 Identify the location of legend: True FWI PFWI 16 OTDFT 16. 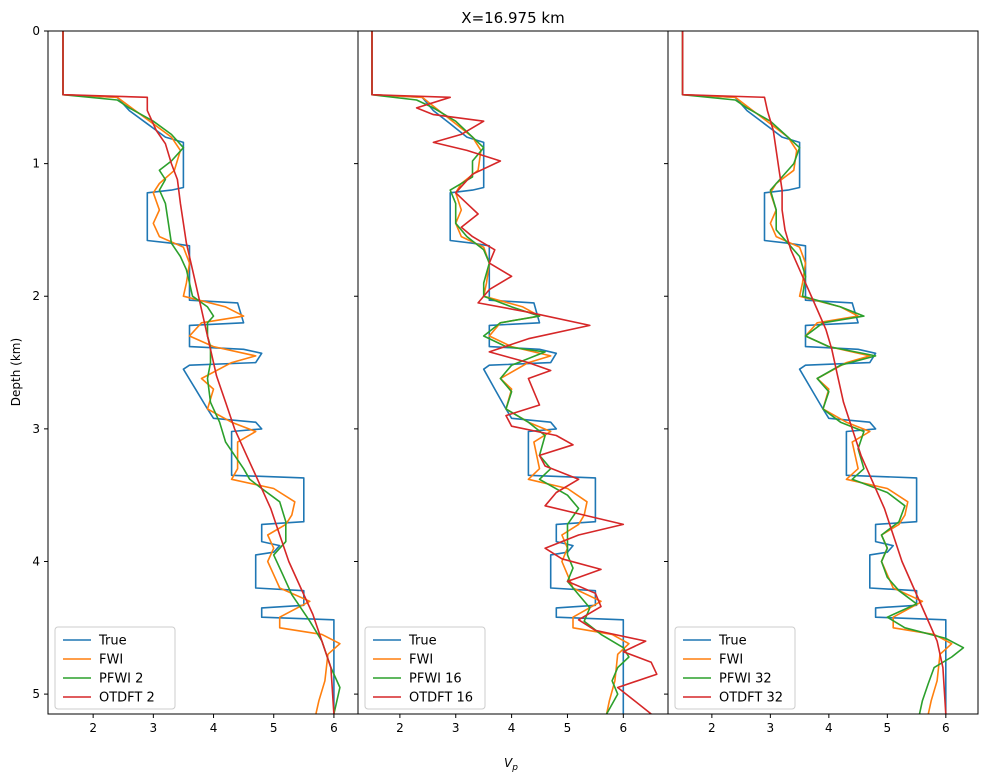
(425, 668).